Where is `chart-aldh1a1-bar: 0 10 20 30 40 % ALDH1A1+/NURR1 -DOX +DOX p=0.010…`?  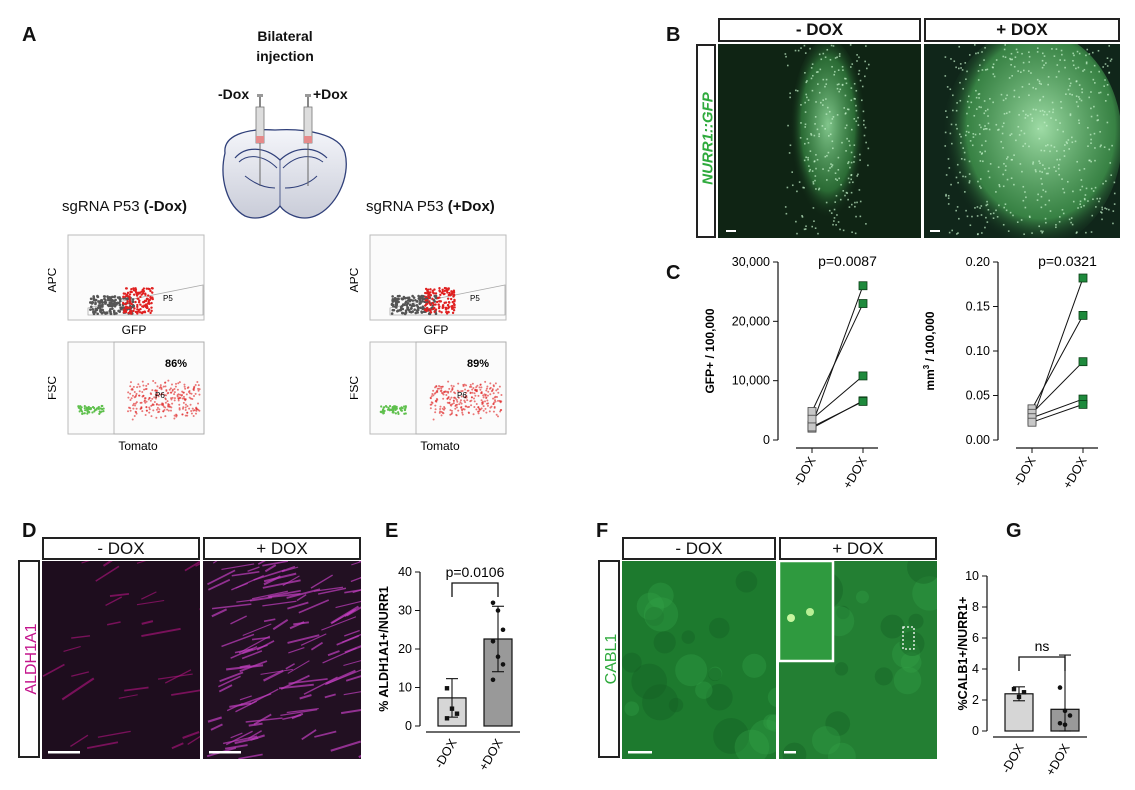
chart-aldh1a1-bar: 0 10 20 30 40 % ALDH1A1+/NURR1 -DOX +DOX p=0.010… is located at coordinates (448, 668).